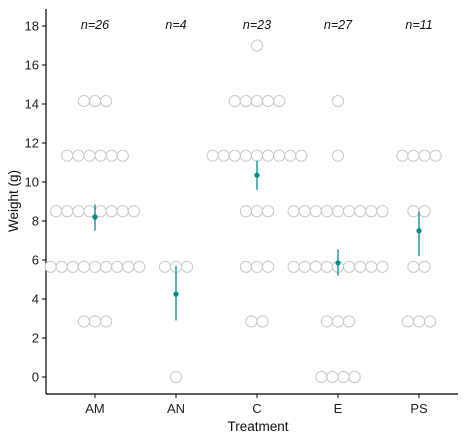  I want to click on y-tick-label: 12, so click(32, 143).